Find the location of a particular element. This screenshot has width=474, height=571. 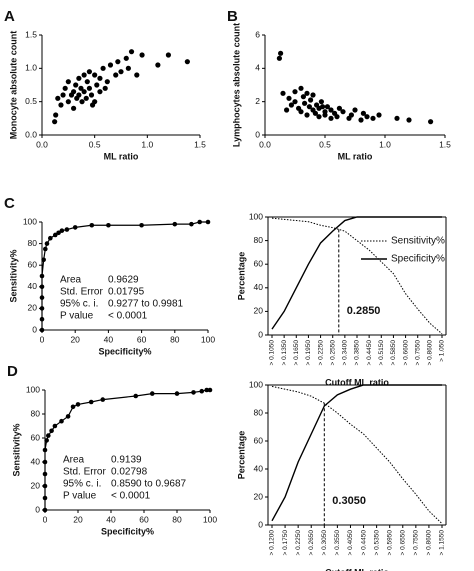

x-tick-label: > 0.2550 is located at coordinates (332, 353).